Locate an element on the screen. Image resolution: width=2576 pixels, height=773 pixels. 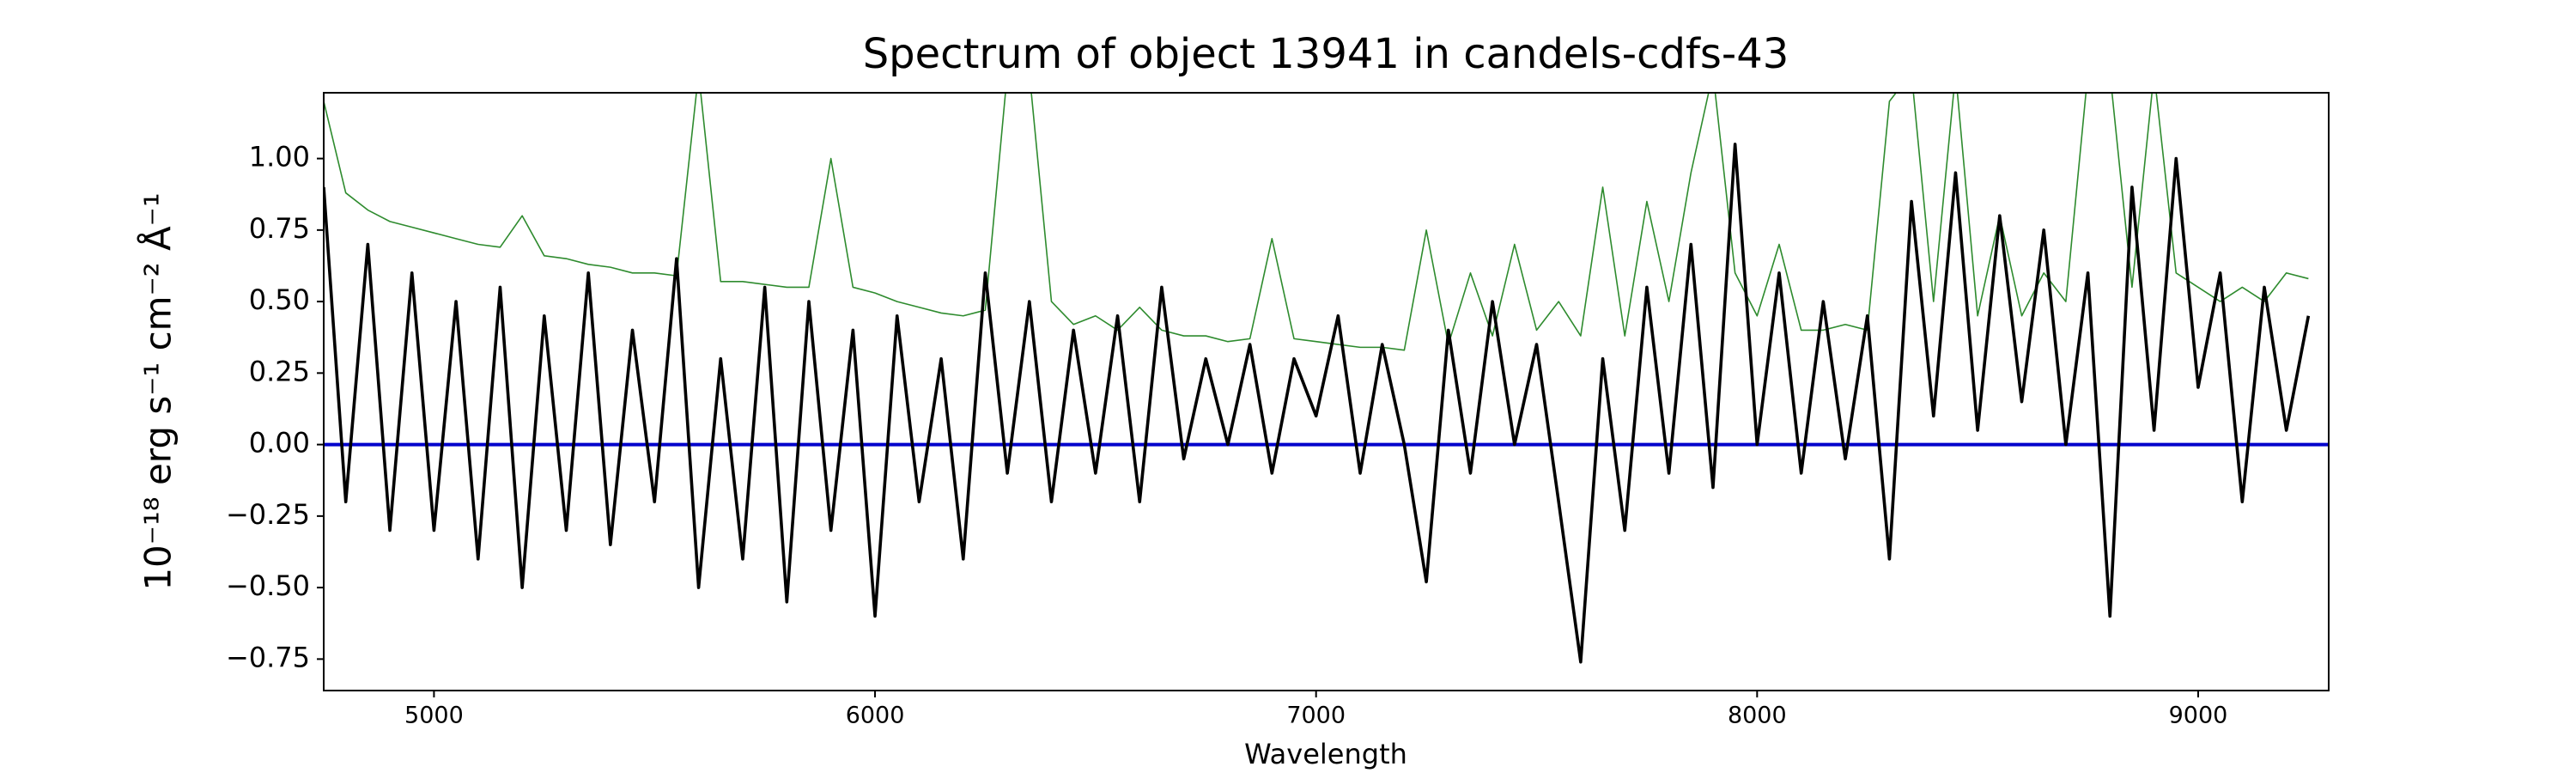
x-tick-label: 5000 is located at coordinates (434, 716).